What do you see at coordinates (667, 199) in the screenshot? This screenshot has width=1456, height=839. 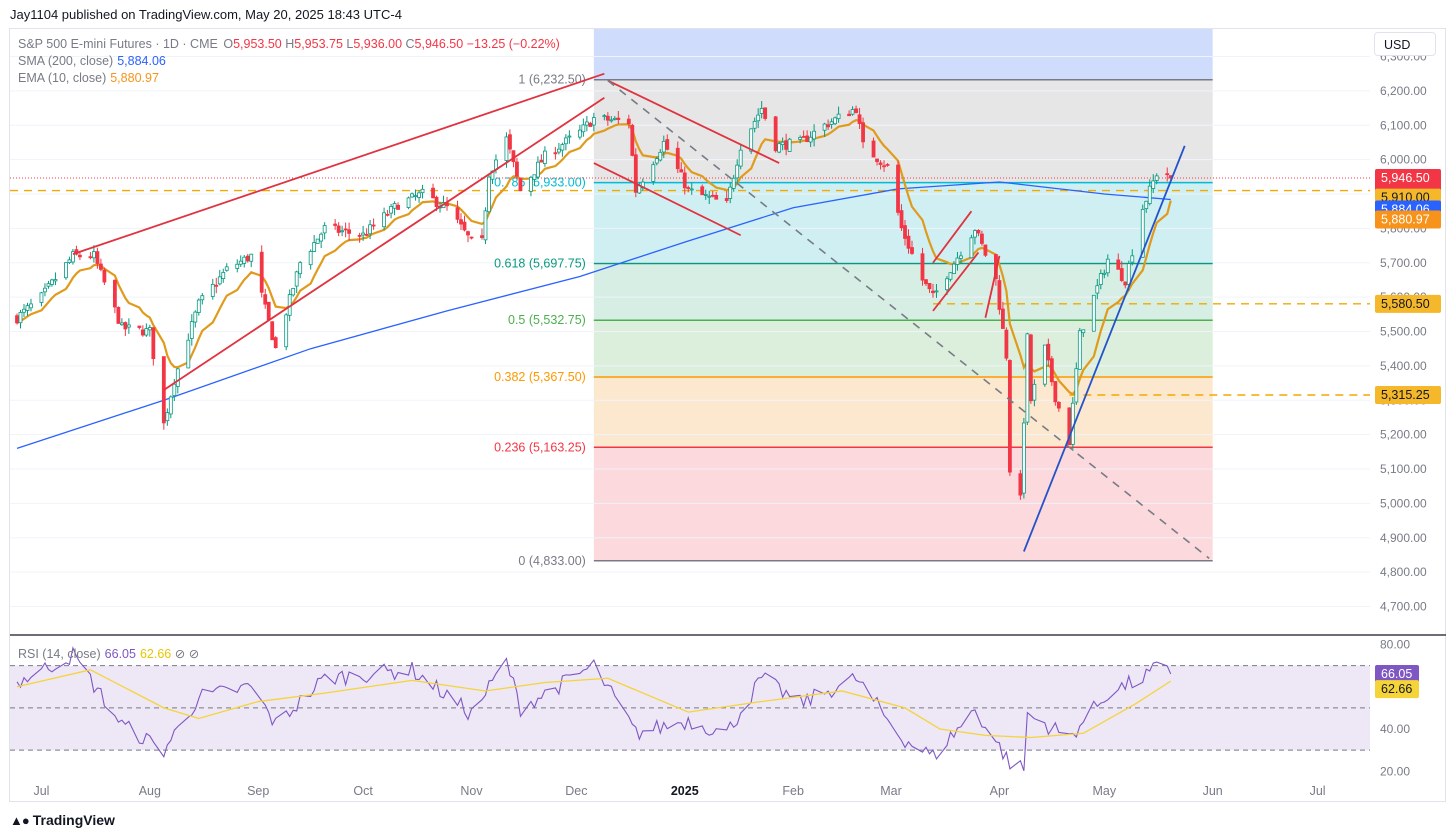 I see `flag-lower-line` at bounding box center [667, 199].